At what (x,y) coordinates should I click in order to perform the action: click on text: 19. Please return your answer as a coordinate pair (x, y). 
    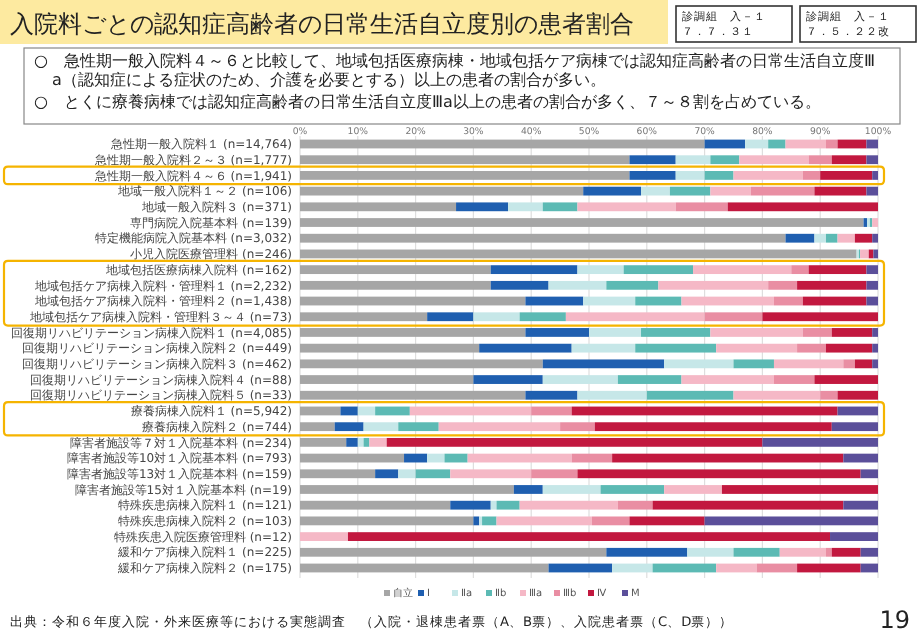
    Looking at the image, I should click on (894, 620).